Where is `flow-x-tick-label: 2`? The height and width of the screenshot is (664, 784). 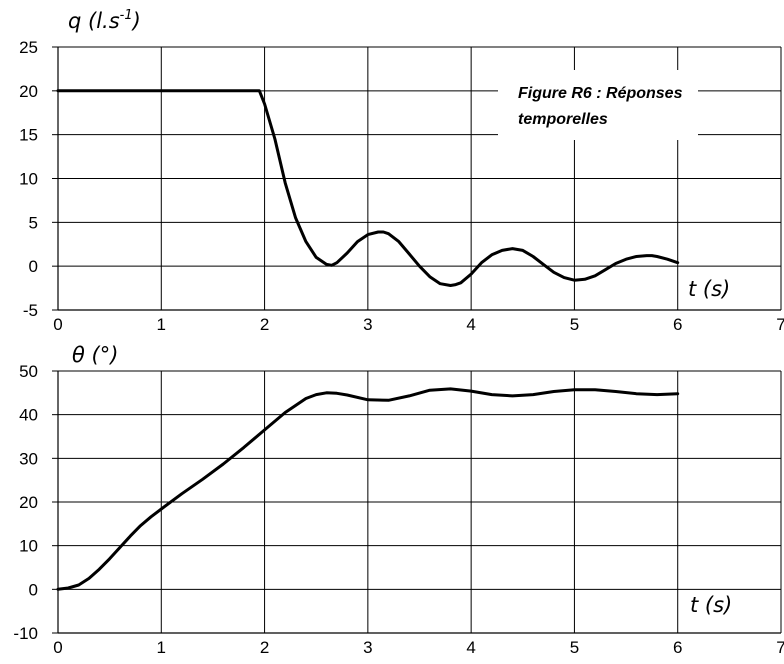
flow-x-tick-label: 2 is located at coordinates (264, 324).